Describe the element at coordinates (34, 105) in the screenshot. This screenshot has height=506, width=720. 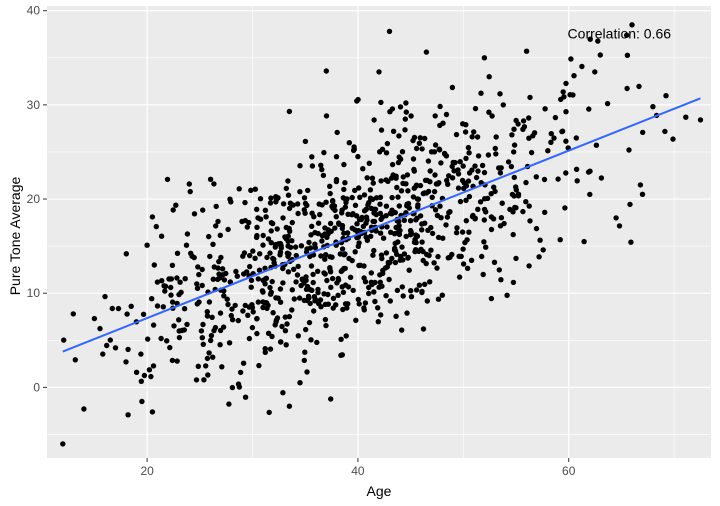
I see `y-tick-label: 30` at that location.